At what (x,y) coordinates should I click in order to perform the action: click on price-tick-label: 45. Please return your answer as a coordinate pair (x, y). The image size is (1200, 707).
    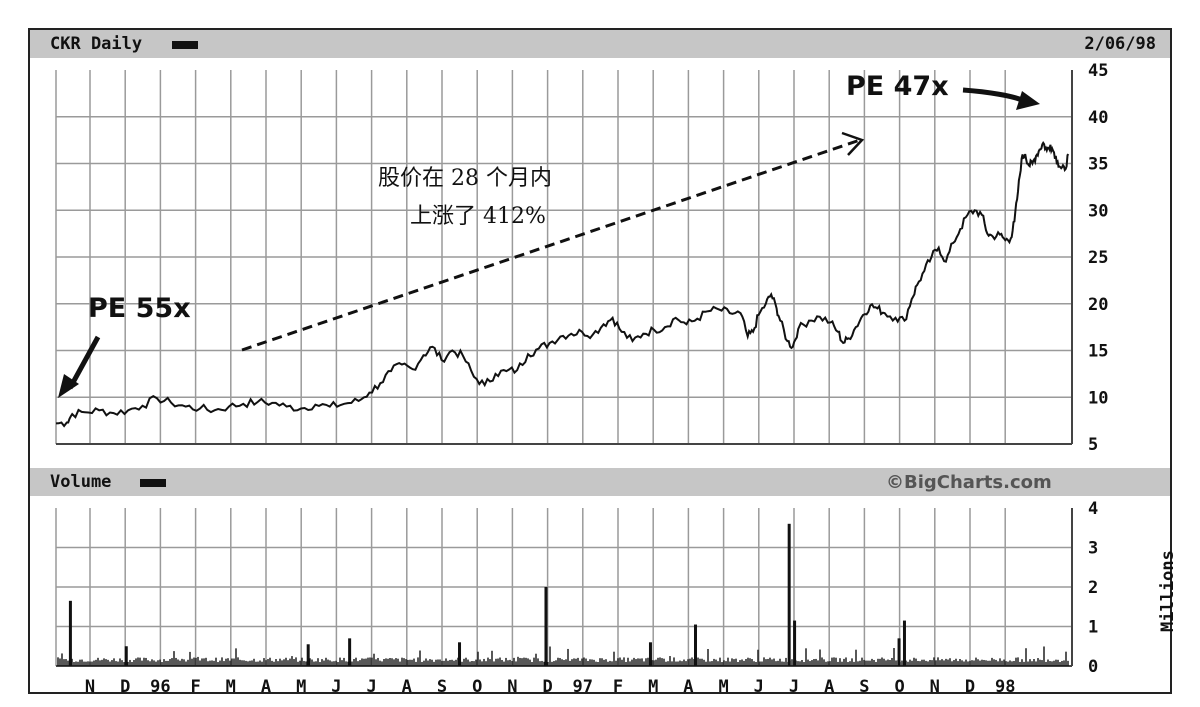
    Looking at the image, I should click on (1098, 71).